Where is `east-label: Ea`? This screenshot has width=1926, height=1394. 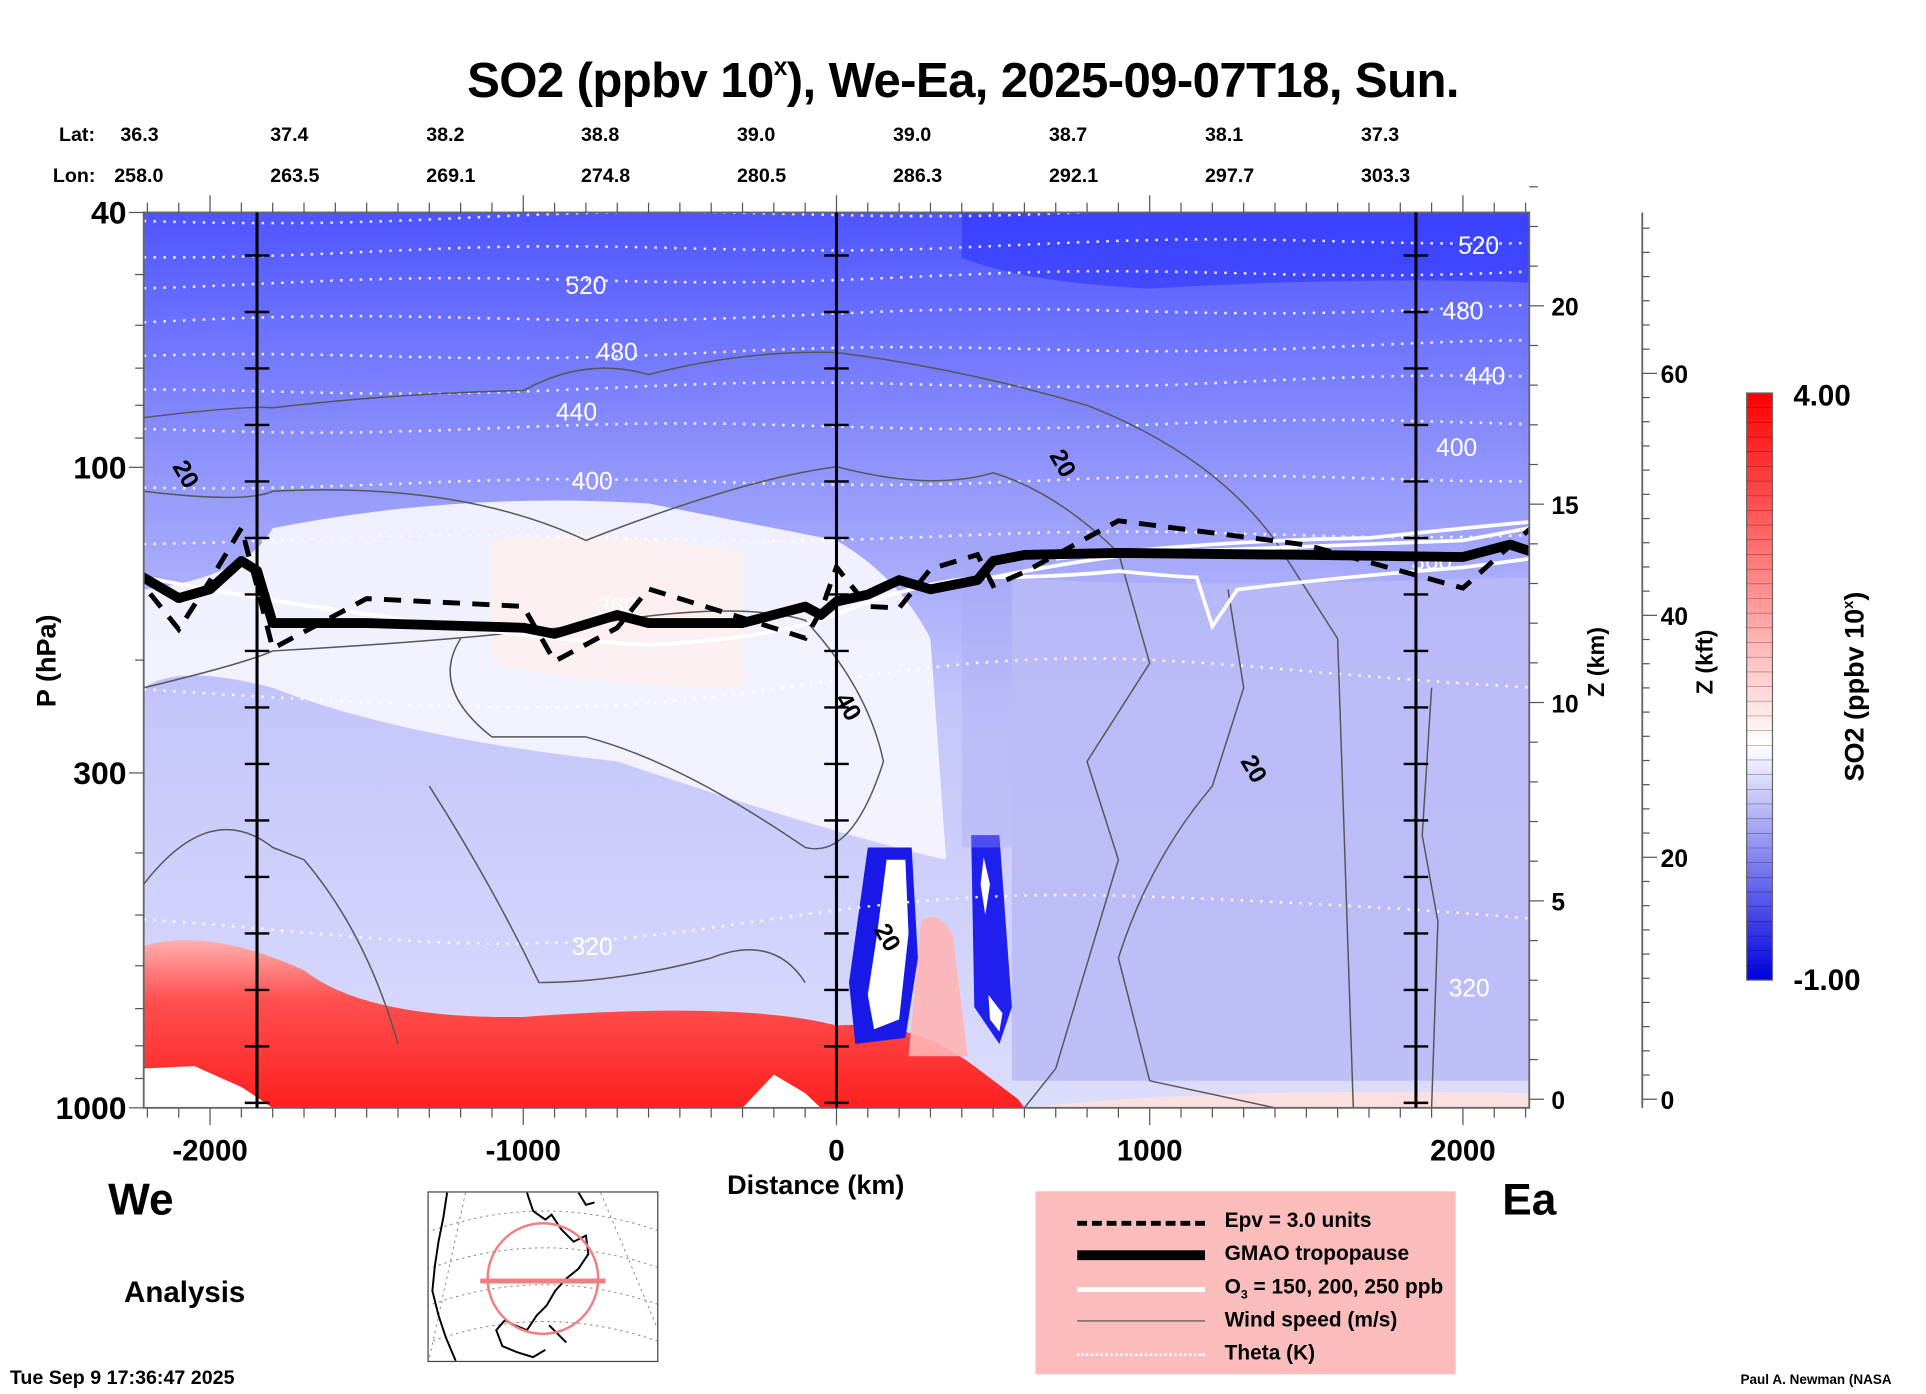 east-label: Ea is located at coordinates (1529, 1199).